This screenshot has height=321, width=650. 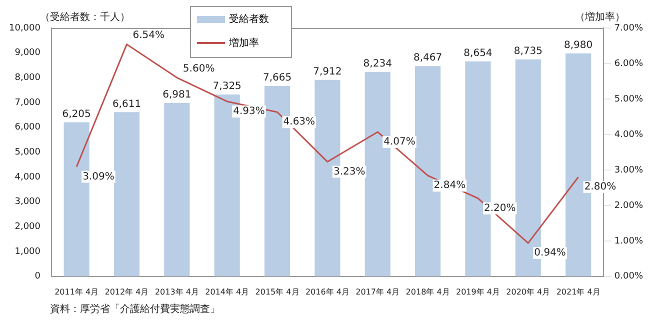 I want to click on y-tick-label: 9,000, so click(x=27, y=53).